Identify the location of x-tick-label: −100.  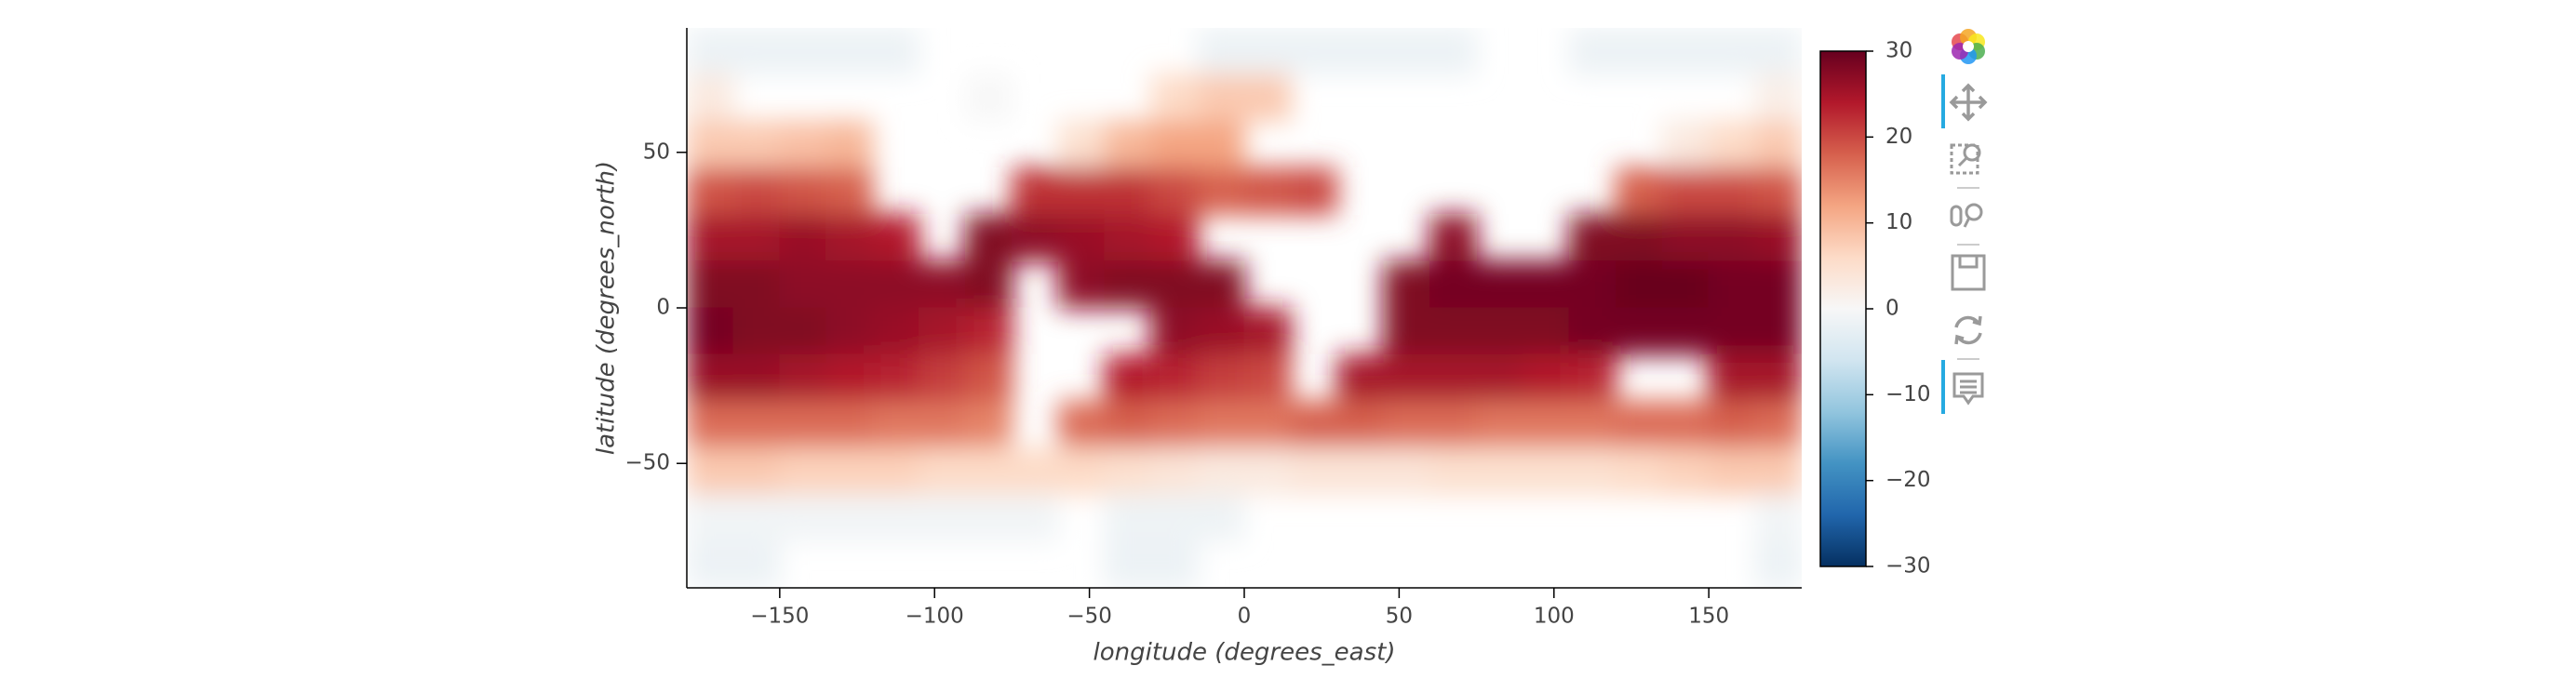
(935, 617).